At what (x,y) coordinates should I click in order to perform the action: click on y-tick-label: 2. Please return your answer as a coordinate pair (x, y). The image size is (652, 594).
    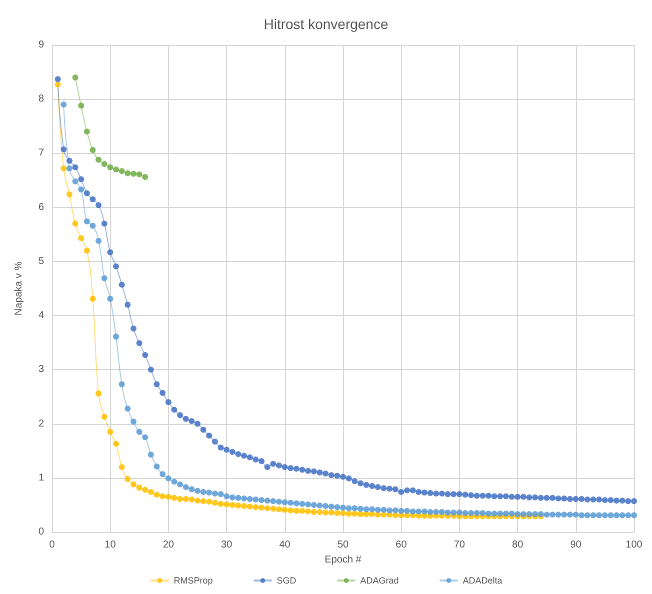
    Looking at the image, I should click on (41, 424).